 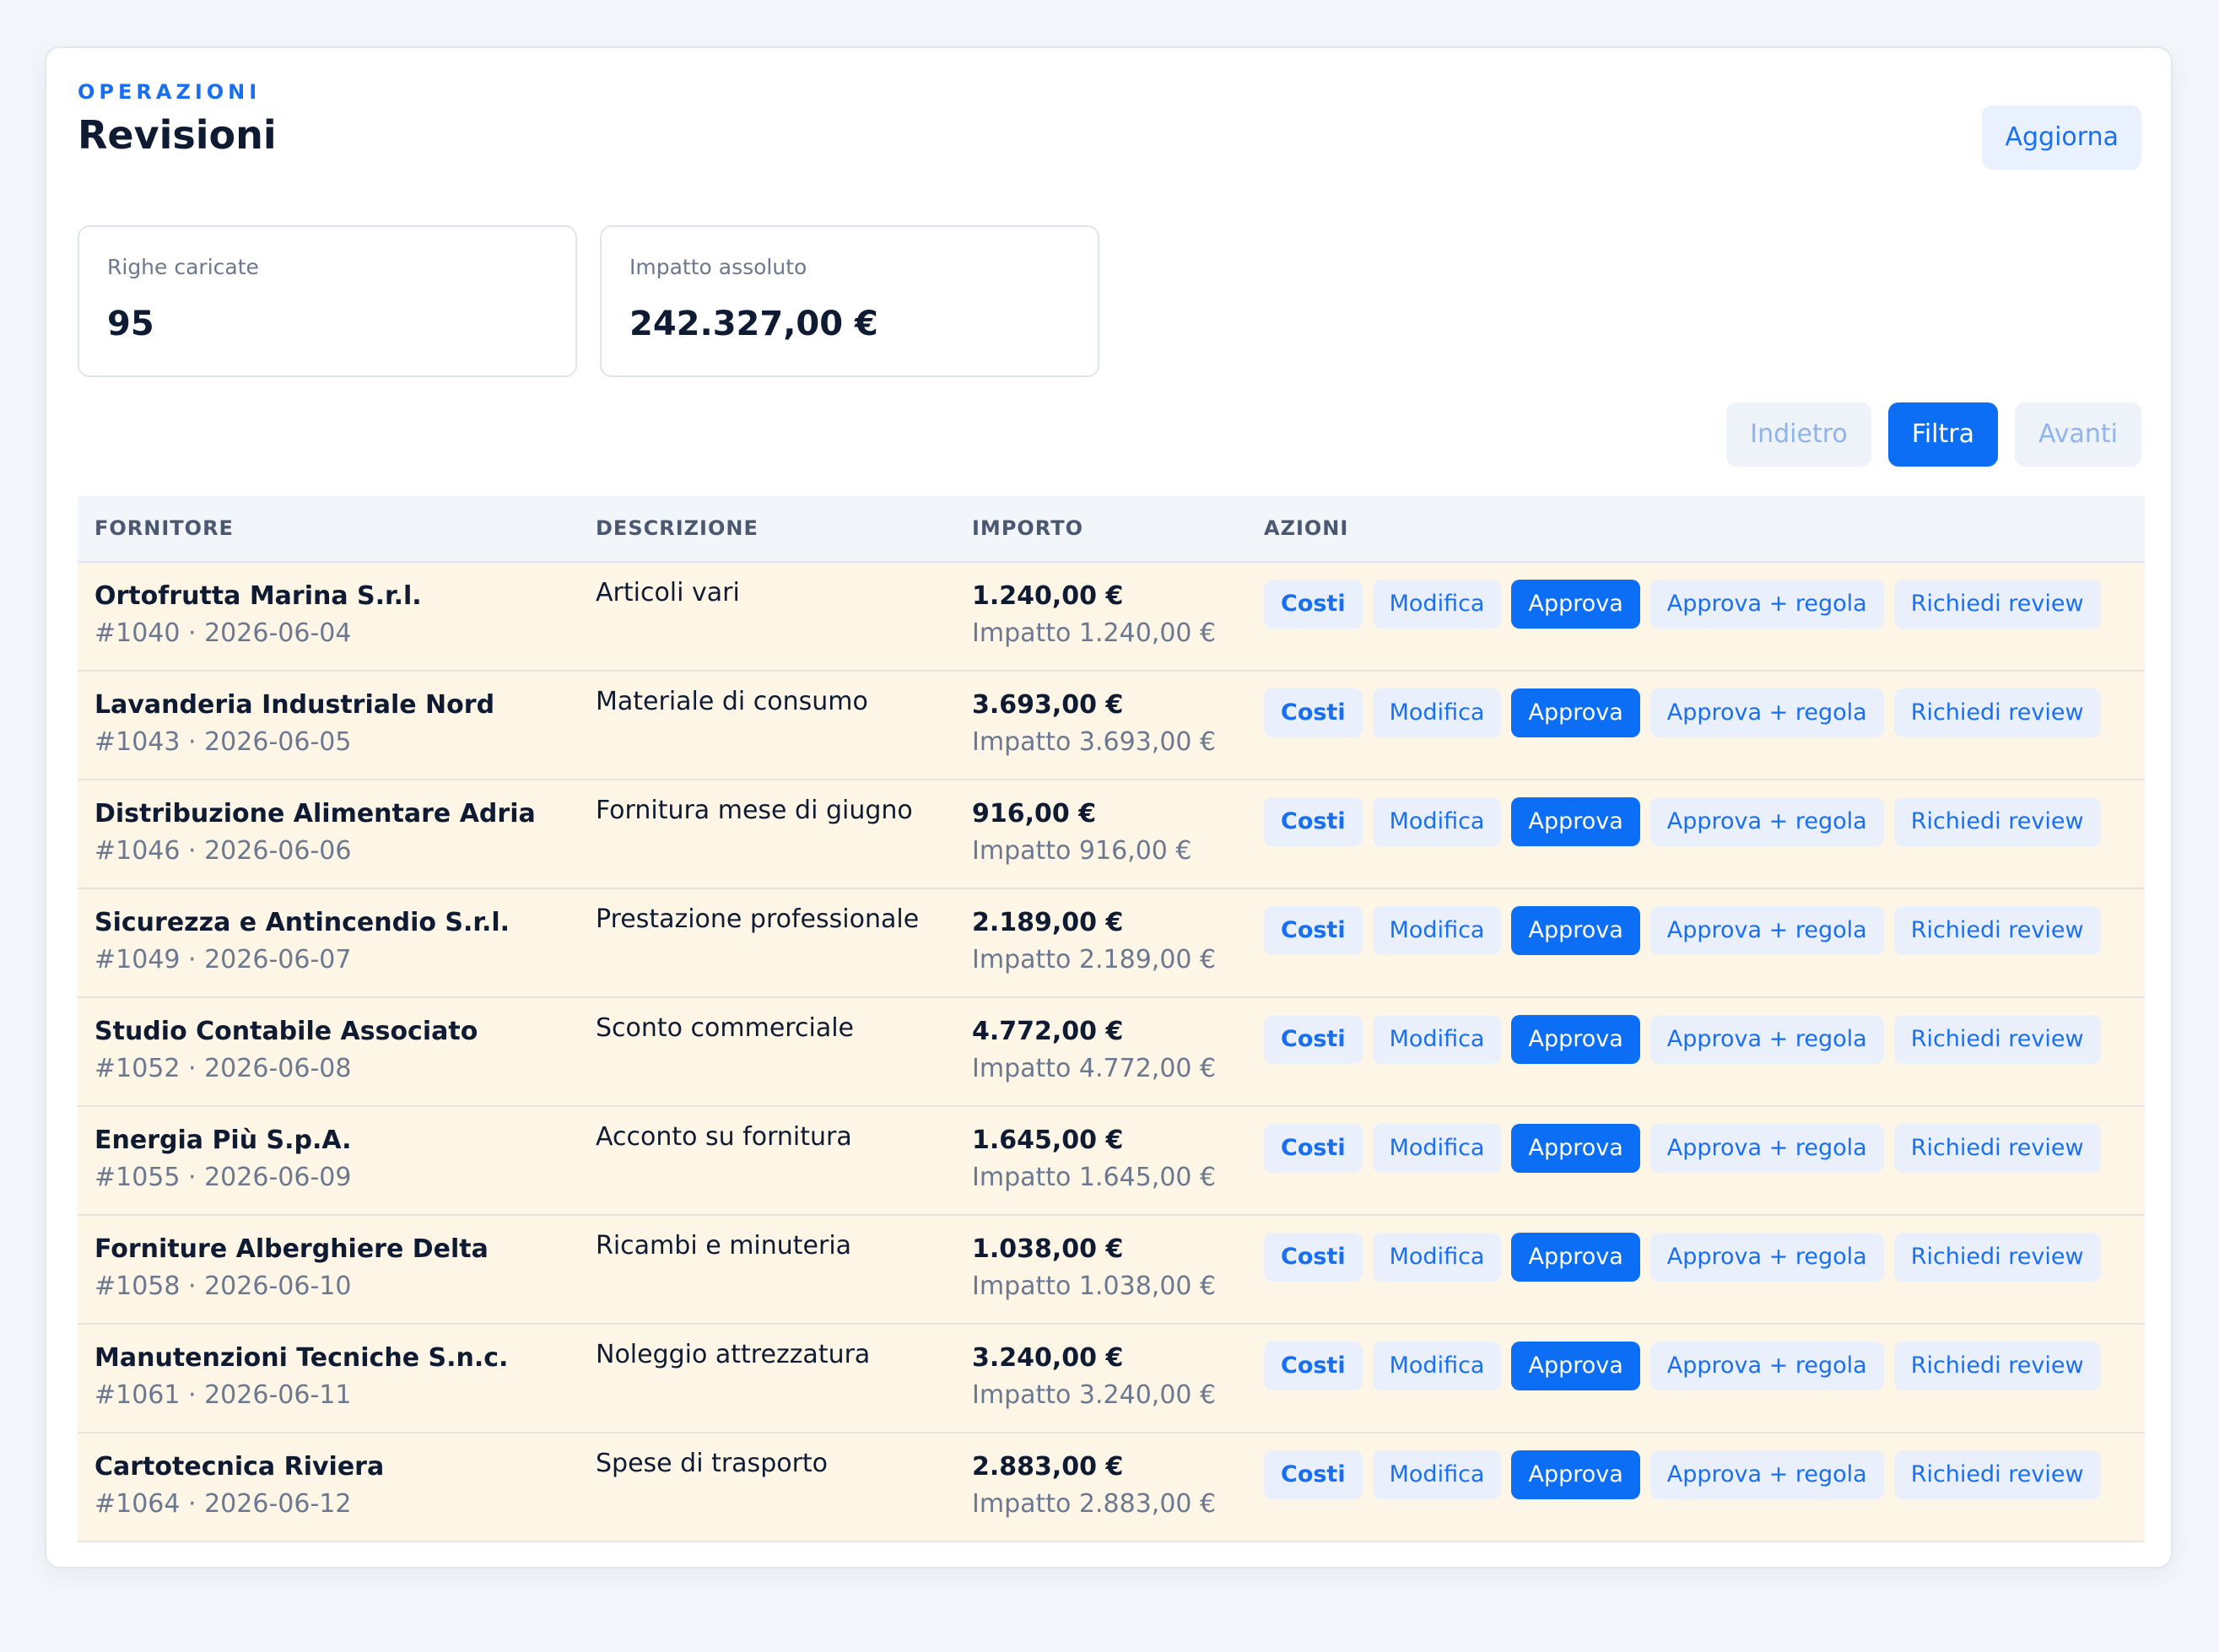 What do you see at coordinates (1798, 434) in the screenshot?
I see `back-button: Indietro` at bounding box center [1798, 434].